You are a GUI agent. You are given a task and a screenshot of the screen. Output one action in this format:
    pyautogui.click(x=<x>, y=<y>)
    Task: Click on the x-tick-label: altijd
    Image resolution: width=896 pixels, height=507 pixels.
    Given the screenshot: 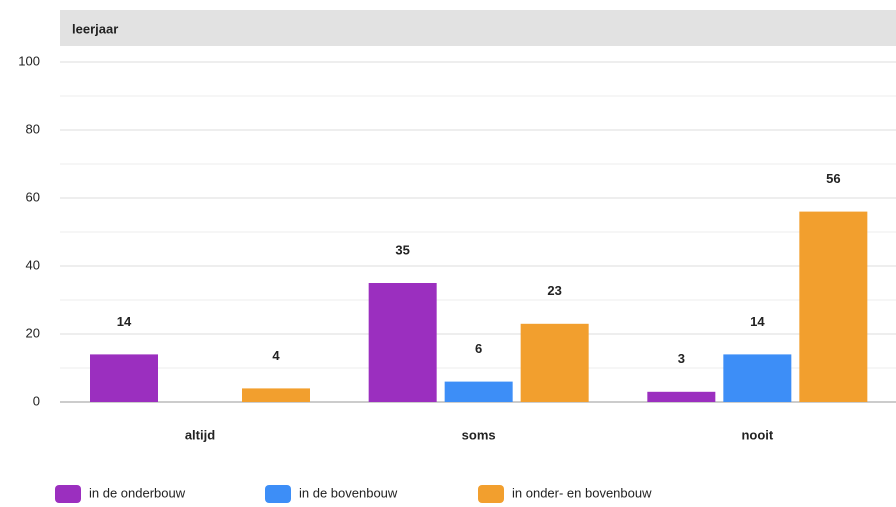 What is the action you would take?
    pyautogui.click(x=200, y=434)
    